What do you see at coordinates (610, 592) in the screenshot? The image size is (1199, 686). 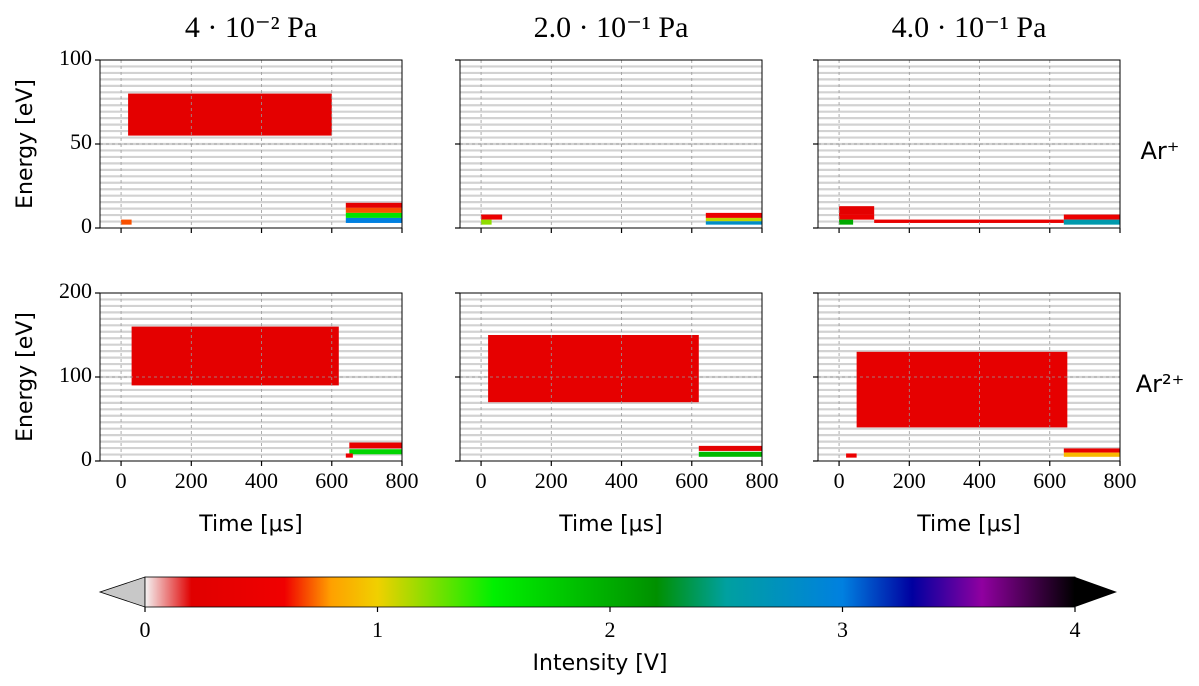 I see `colorbar` at bounding box center [610, 592].